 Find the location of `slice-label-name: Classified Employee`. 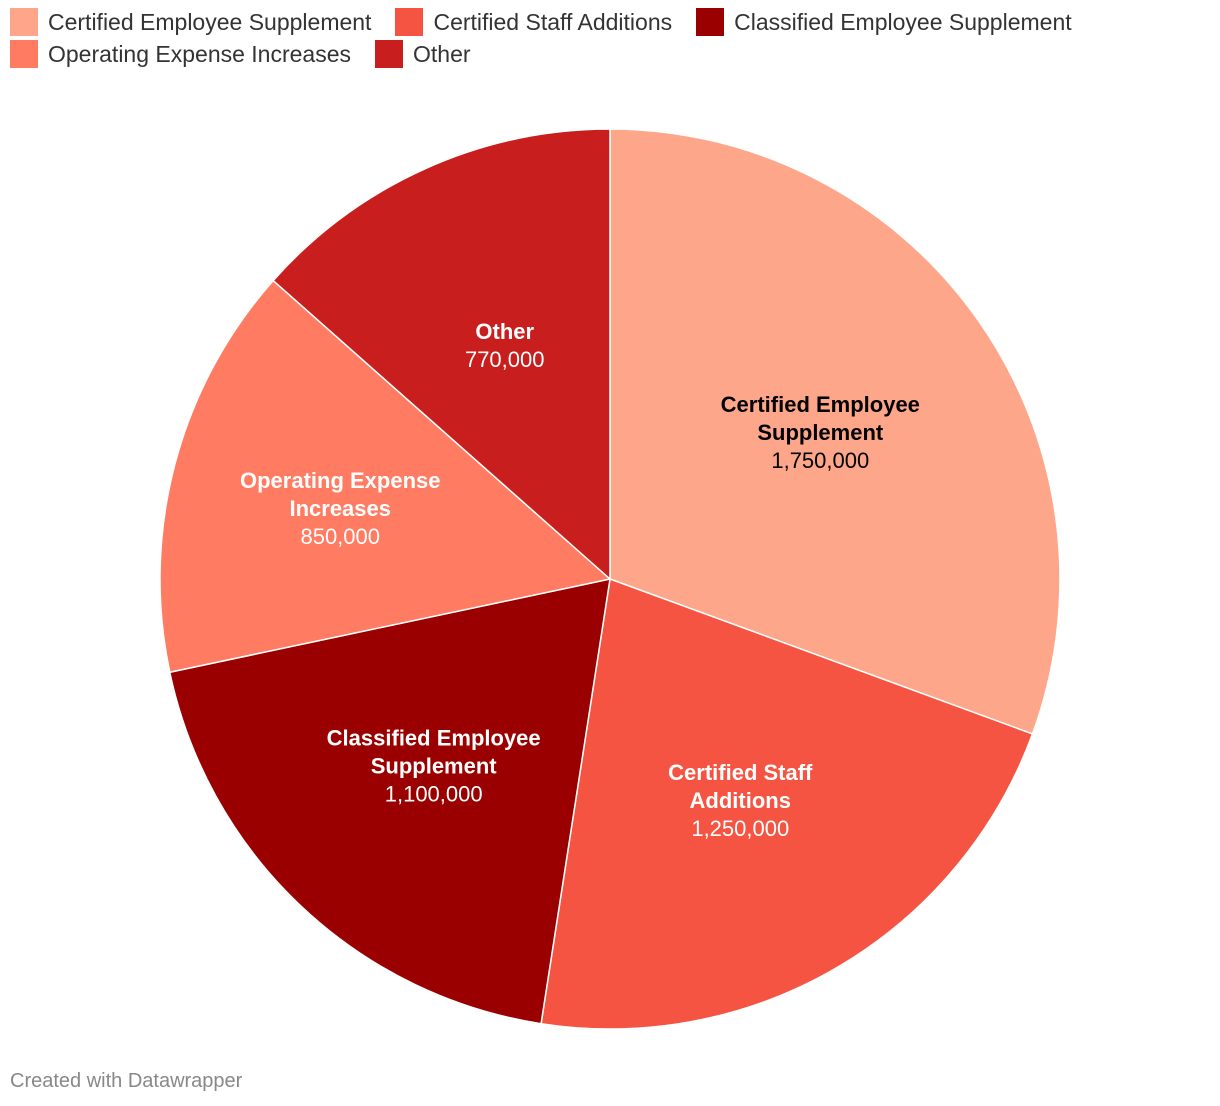

slice-label-name: Classified Employee is located at coordinates (434, 737).